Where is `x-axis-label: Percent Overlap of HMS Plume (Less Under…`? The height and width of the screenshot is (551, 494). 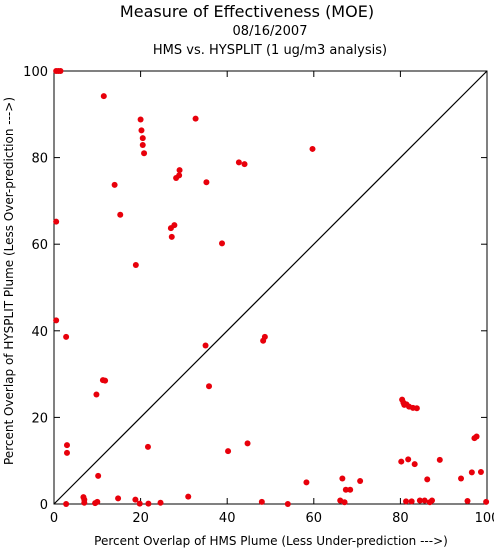 x-axis-label: Percent Overlap of HMS Plume (Less Under… is located at coordinates (271, 541).